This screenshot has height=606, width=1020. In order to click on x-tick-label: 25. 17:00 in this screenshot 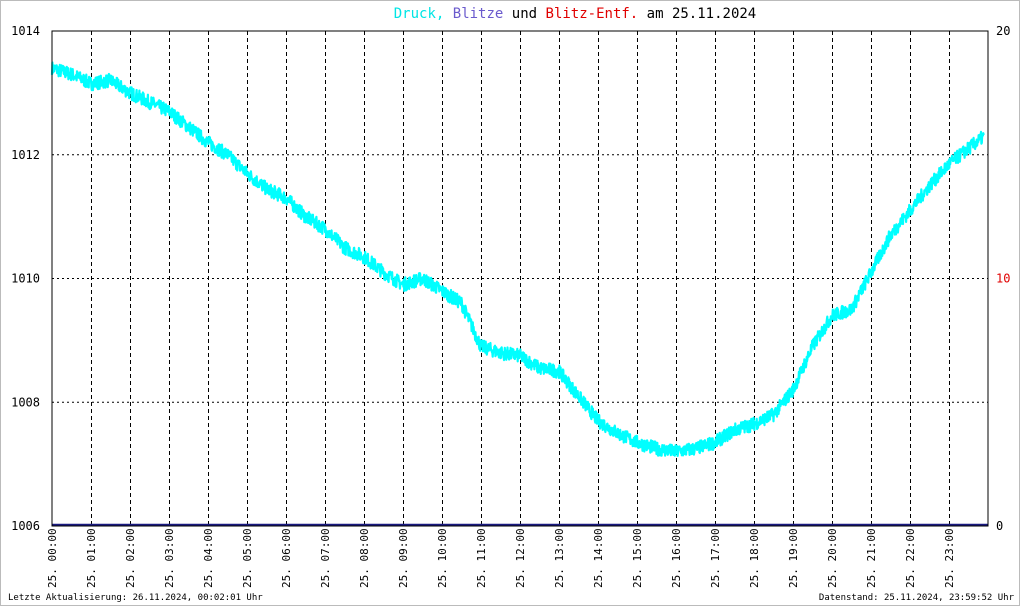, I will do `click(715, 558)`.